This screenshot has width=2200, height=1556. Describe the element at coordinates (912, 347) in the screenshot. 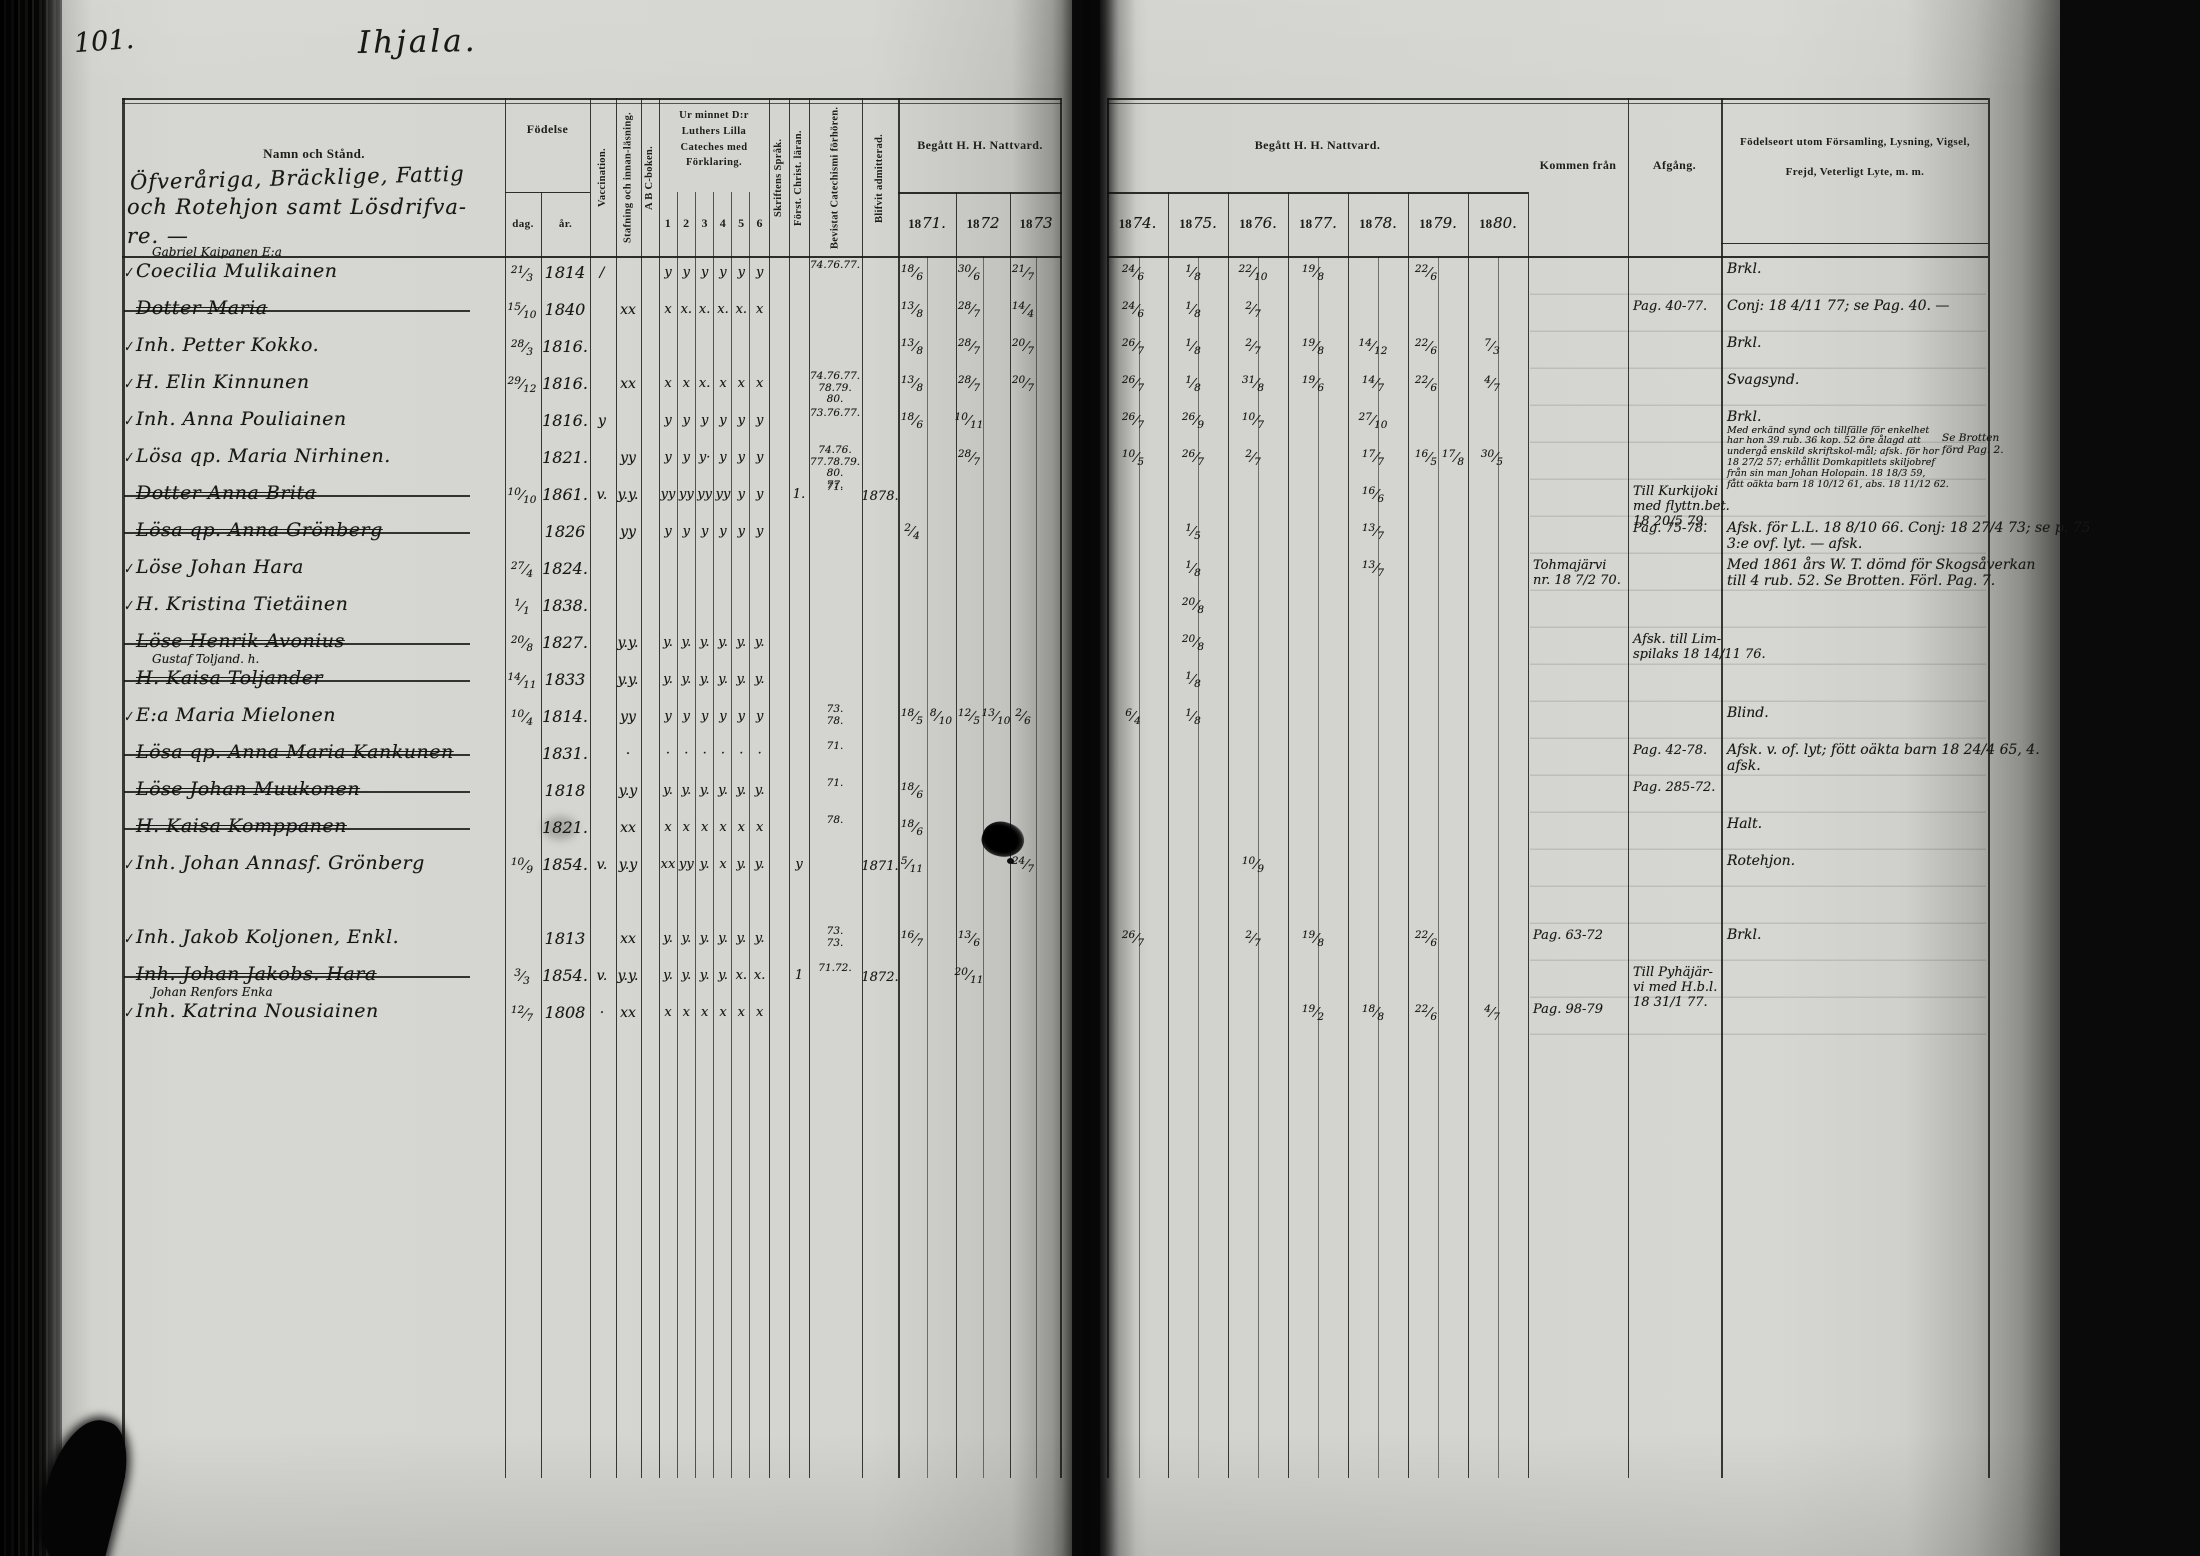

I see `communion-date: 13⁄8` at that location.